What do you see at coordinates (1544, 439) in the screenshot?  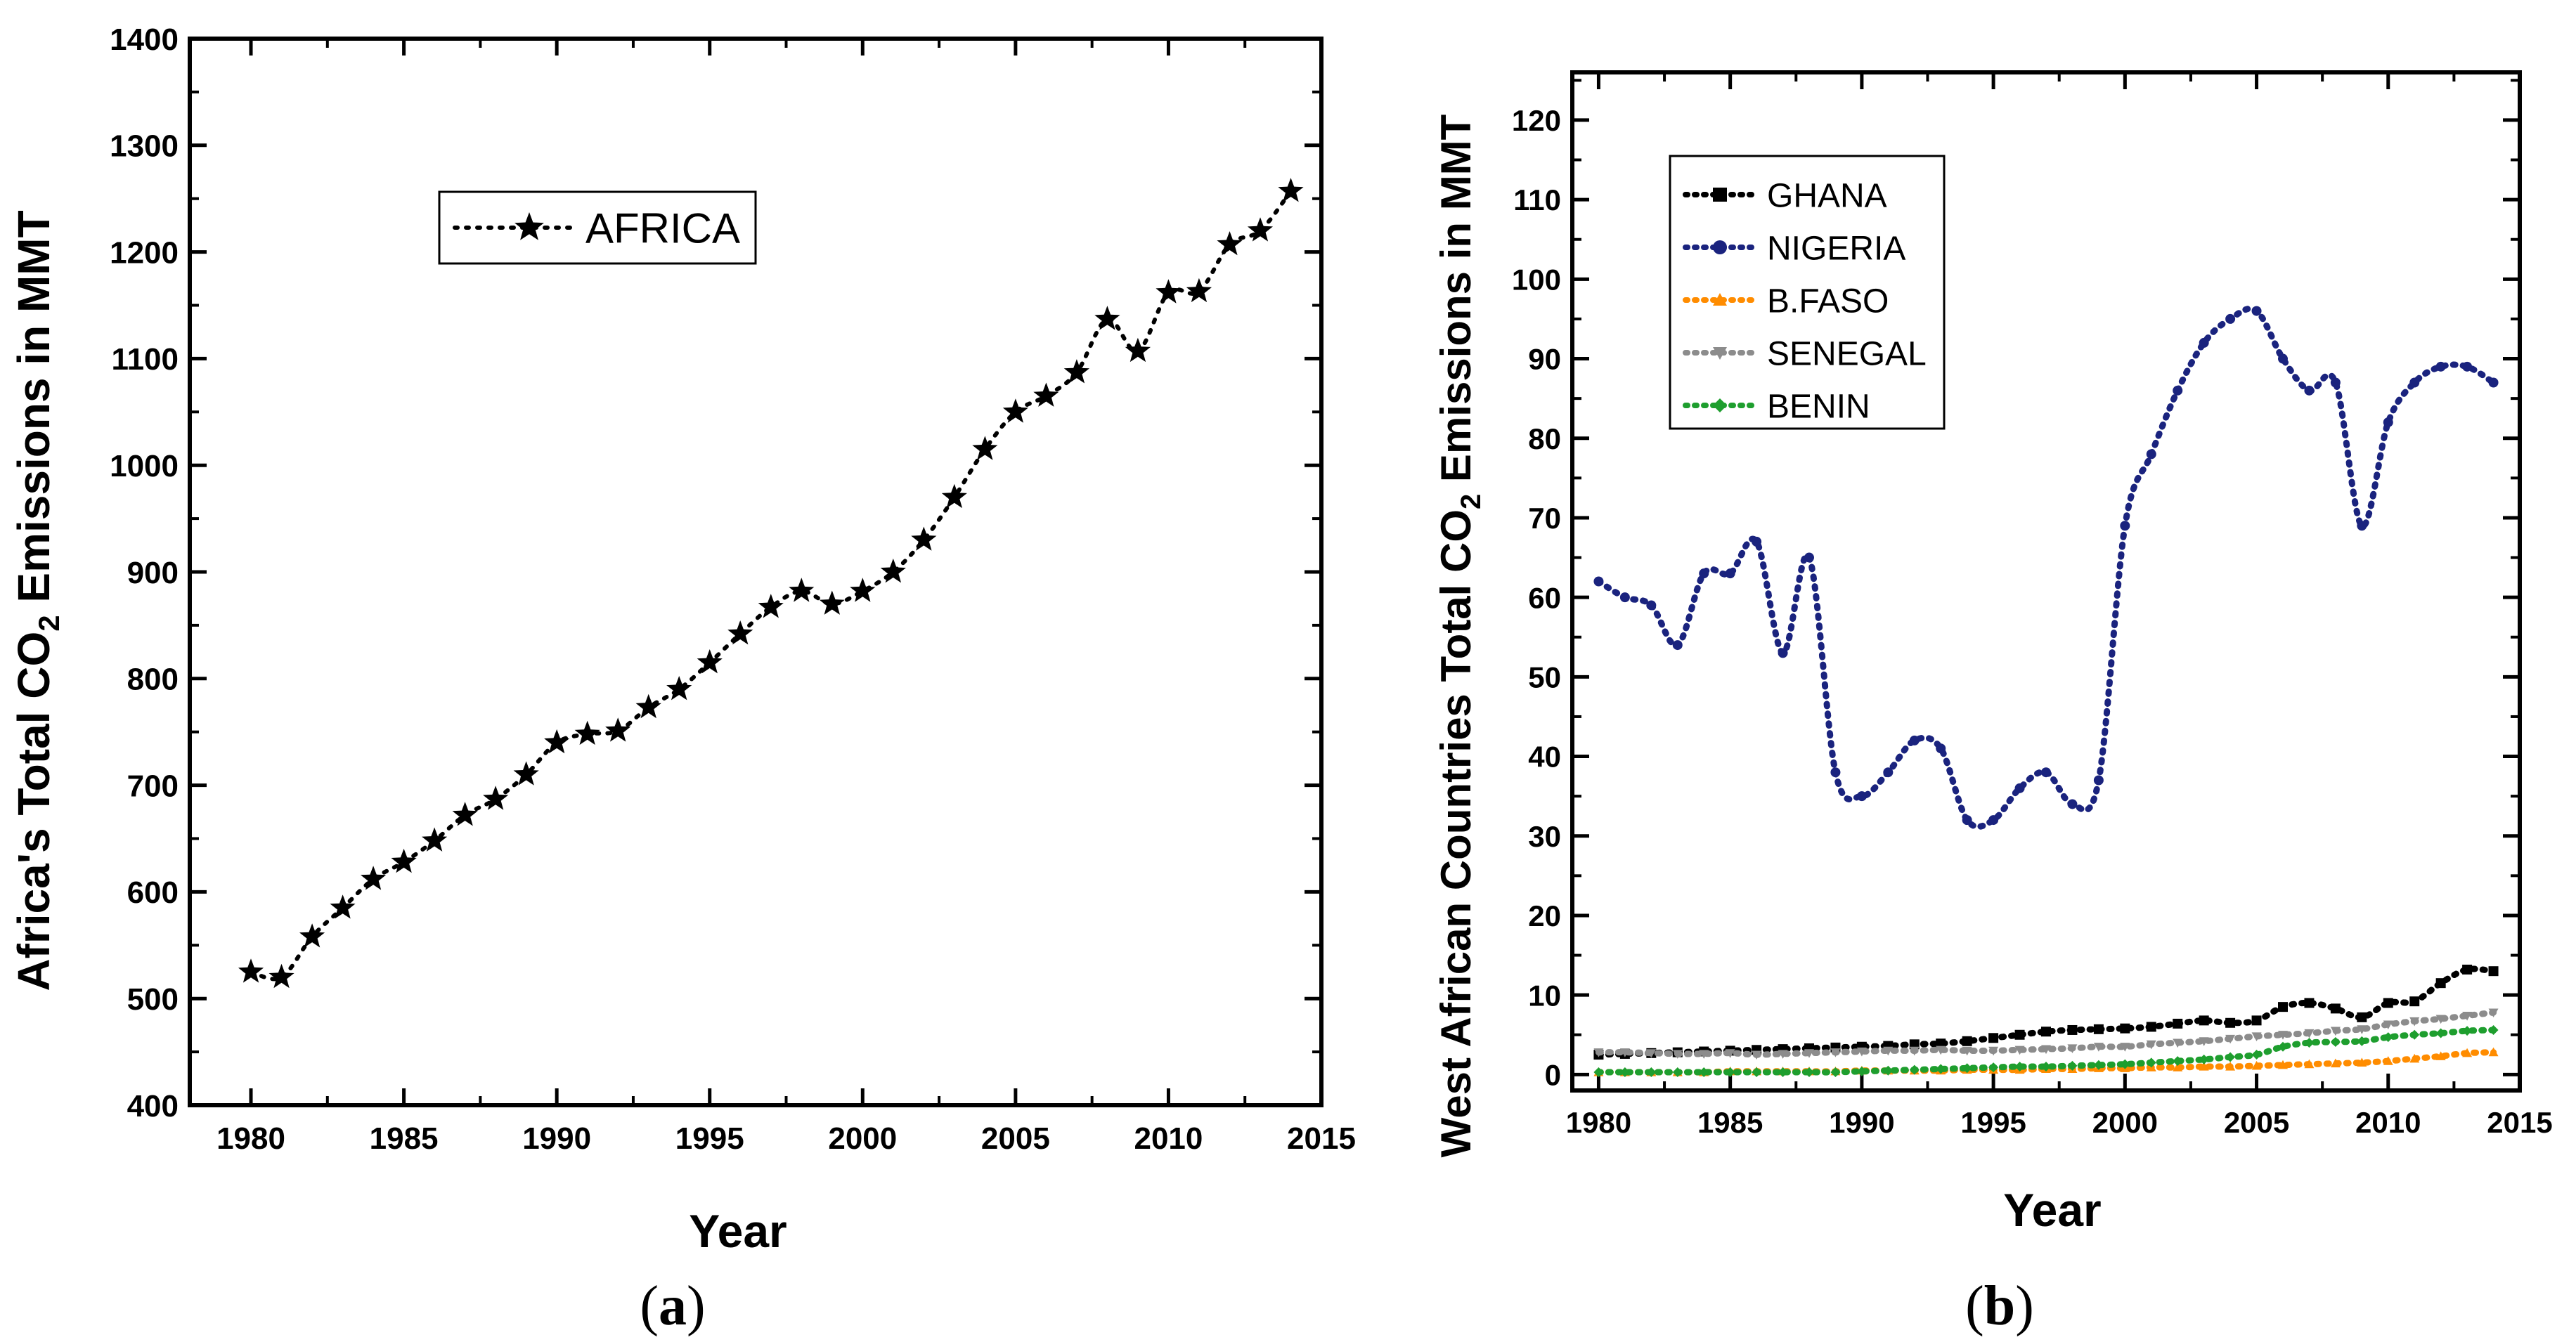 I see `panel-b-y-tick-label: 80` at bounding box center [1544, 439].